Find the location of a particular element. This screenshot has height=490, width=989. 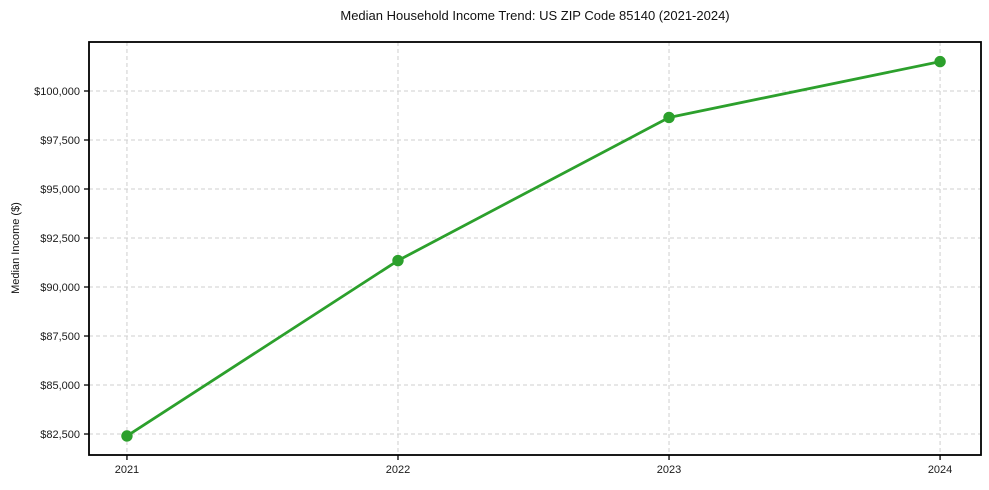

y-tick-label: $87,500 is located at coordinates (60, 337).